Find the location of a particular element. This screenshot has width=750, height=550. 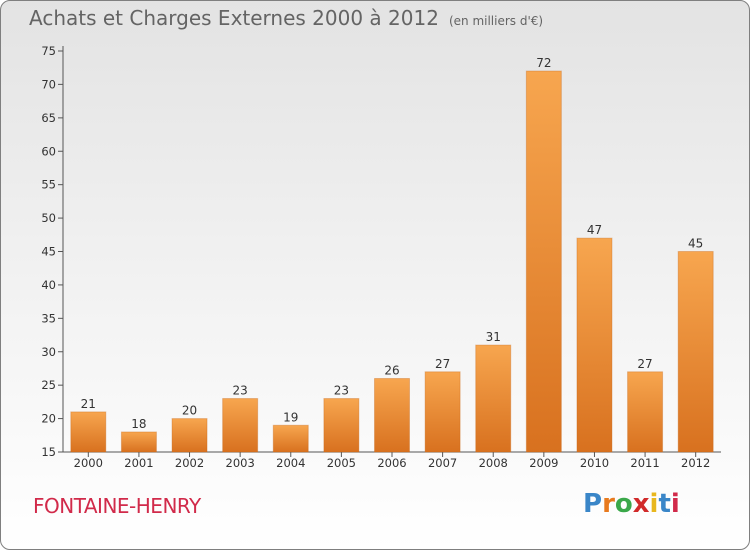

x-tick-label: 2010 is located at coordinates (594, 463).